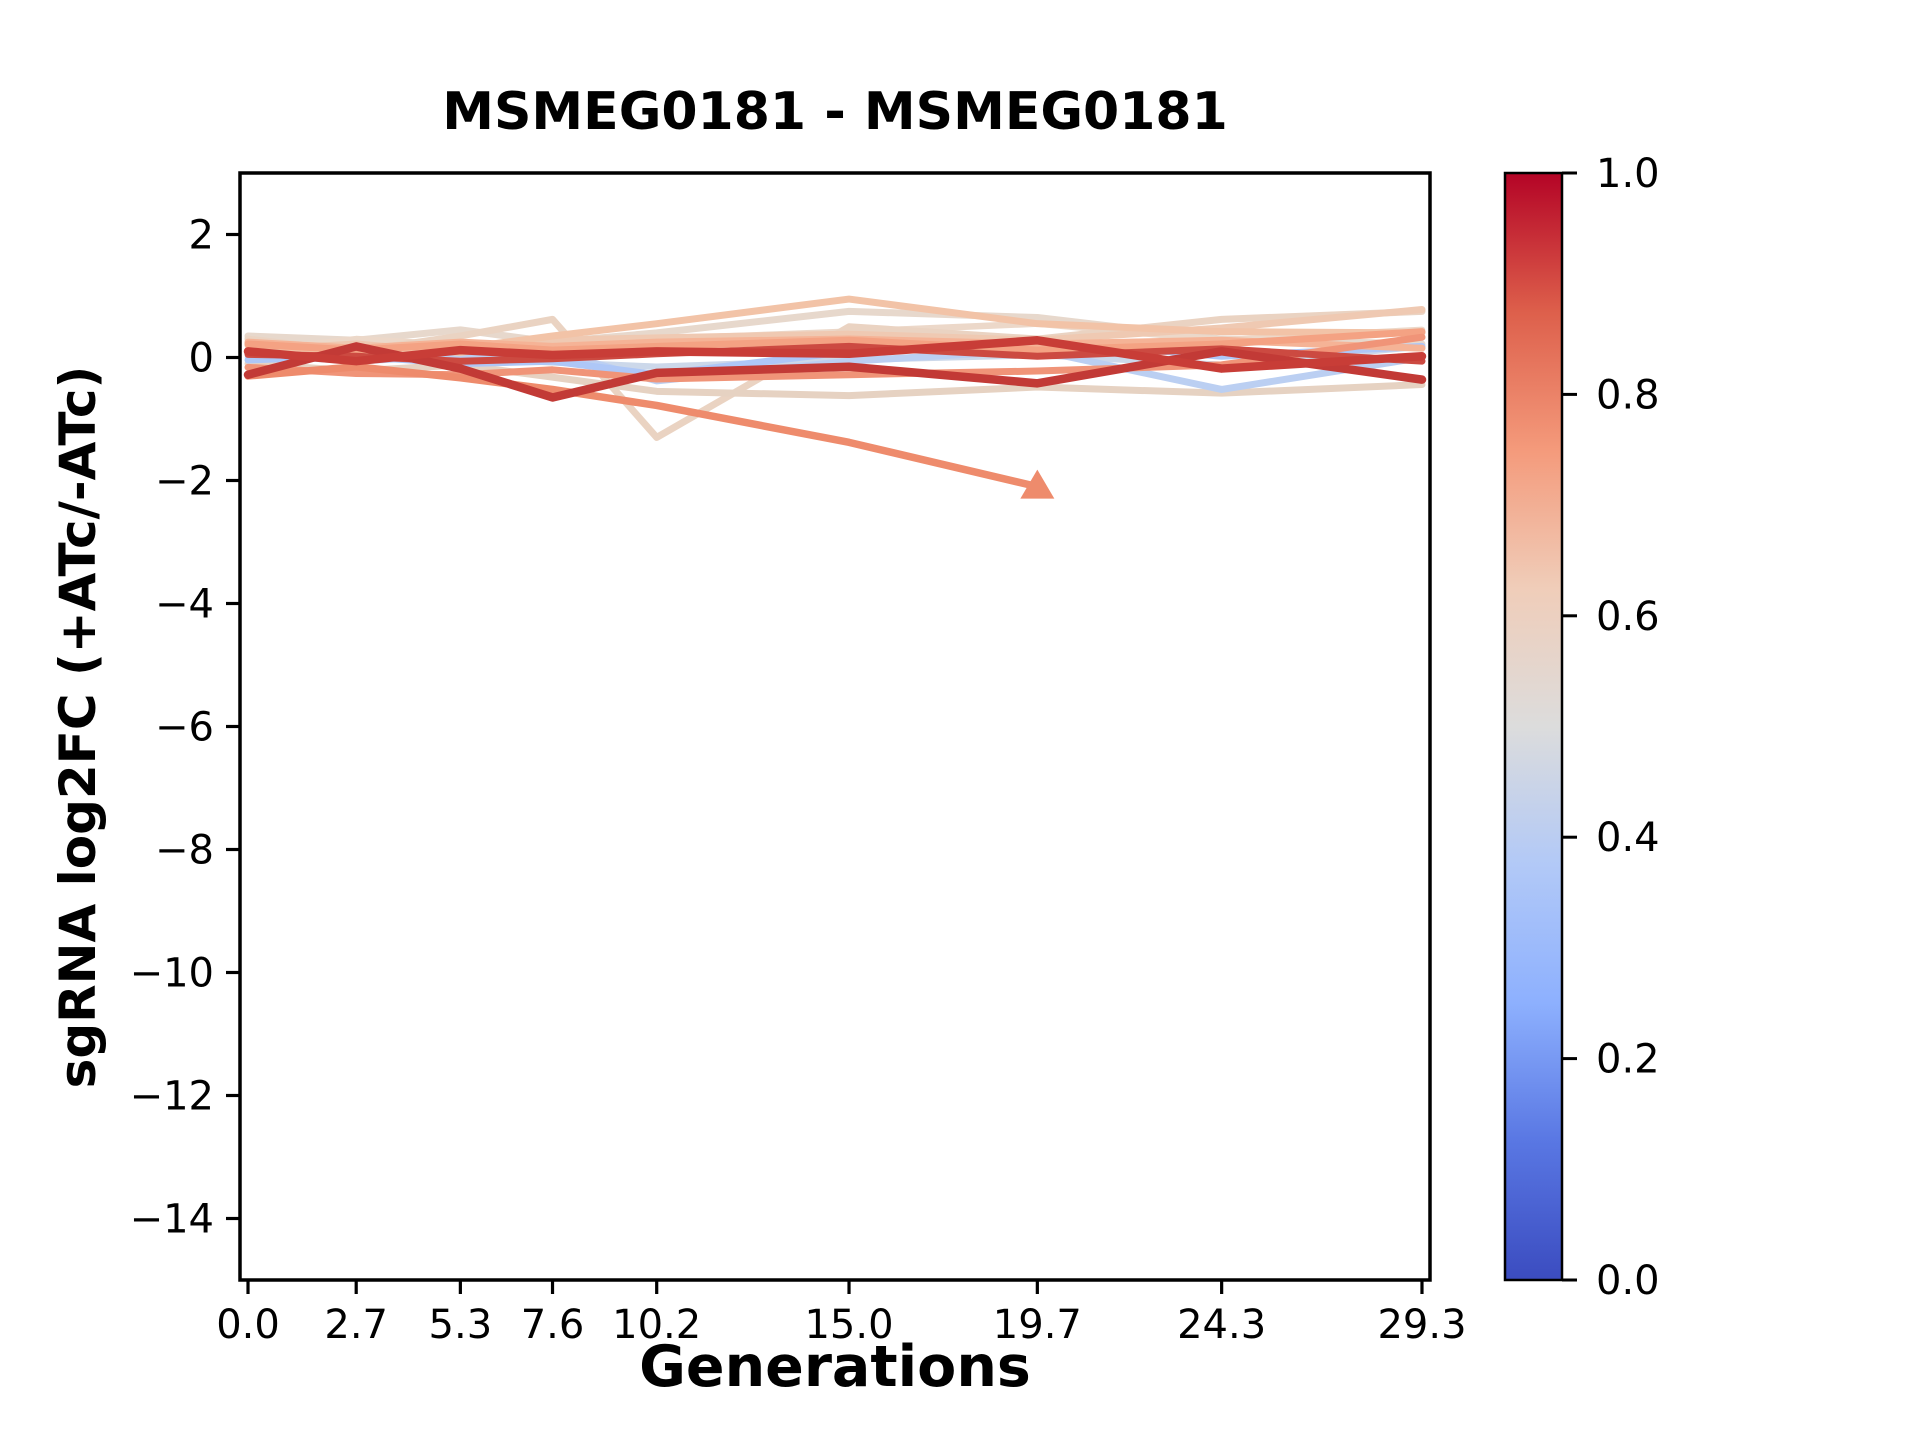  I want to click on series-group, so click(835, 397).